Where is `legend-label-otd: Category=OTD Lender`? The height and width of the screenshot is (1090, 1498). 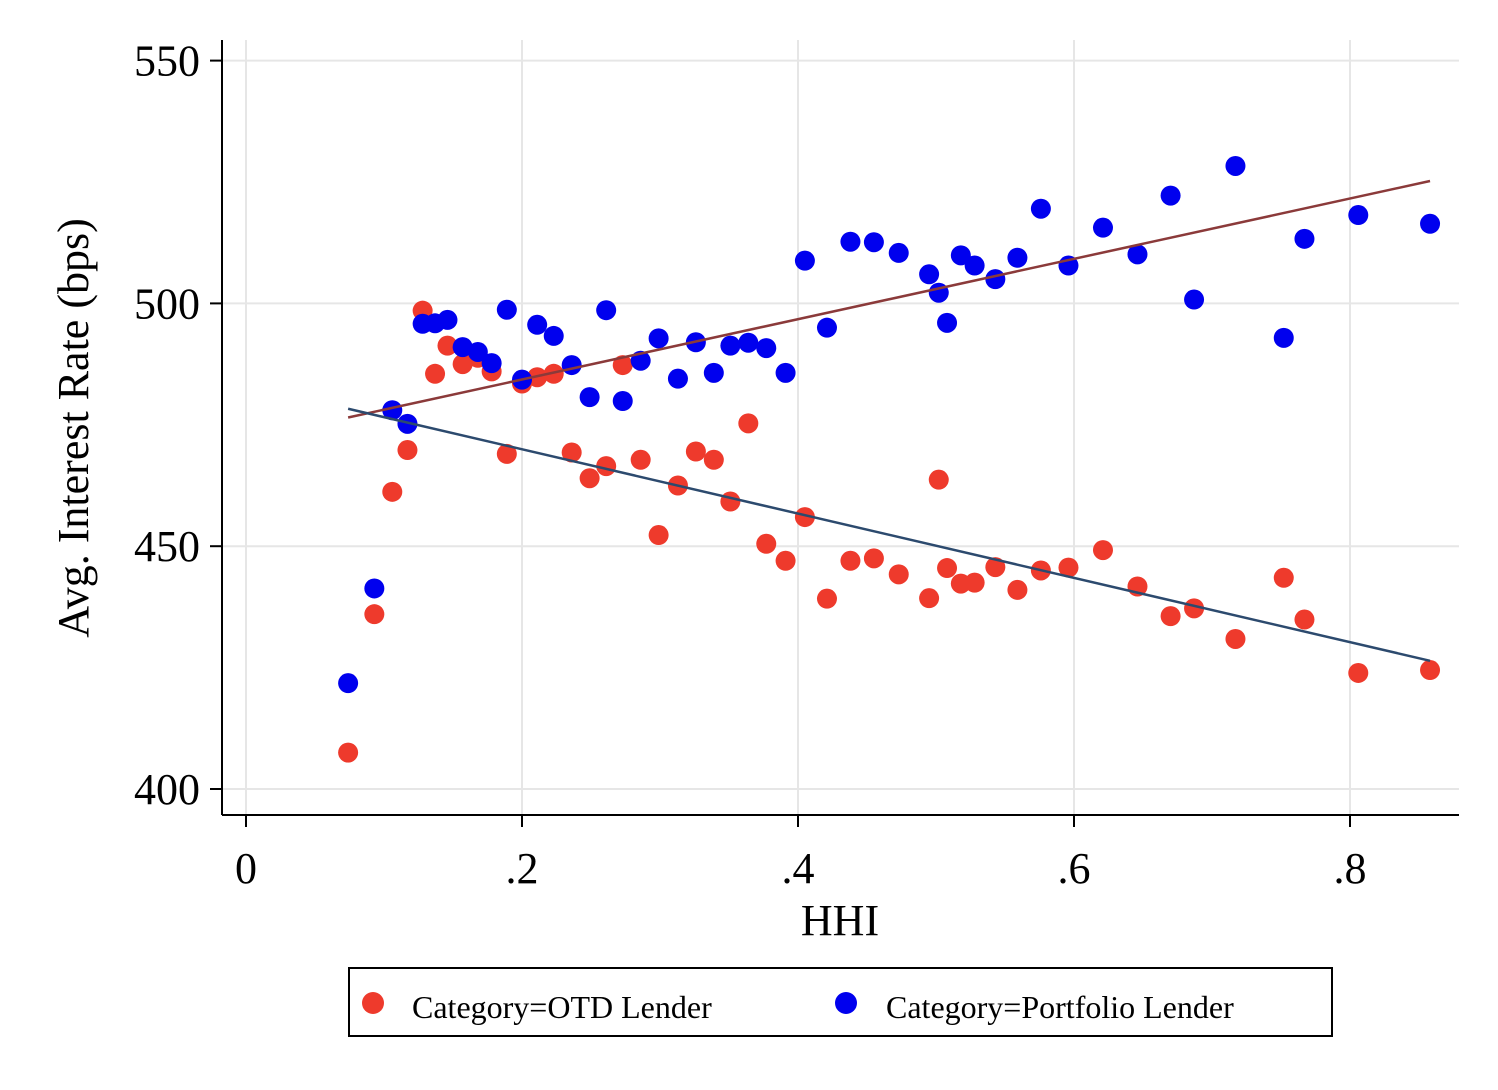 legend-label-otd: Category=OTD Lender is located at coordinates (562, 1007).